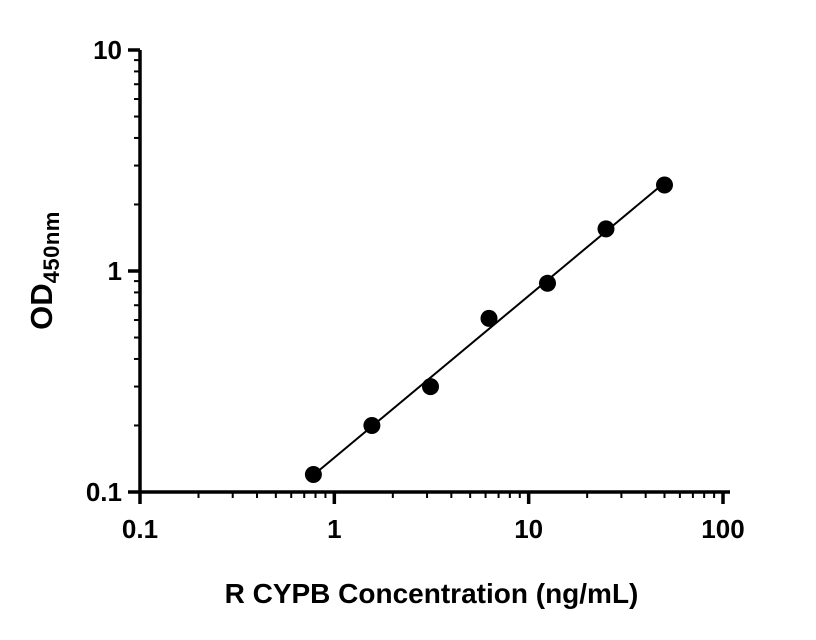 The image size is (816, 640). Describe the element at coordinates (51, 246) in the screenshot. I see `y-axis-title-subscript: 450nm` at that location.